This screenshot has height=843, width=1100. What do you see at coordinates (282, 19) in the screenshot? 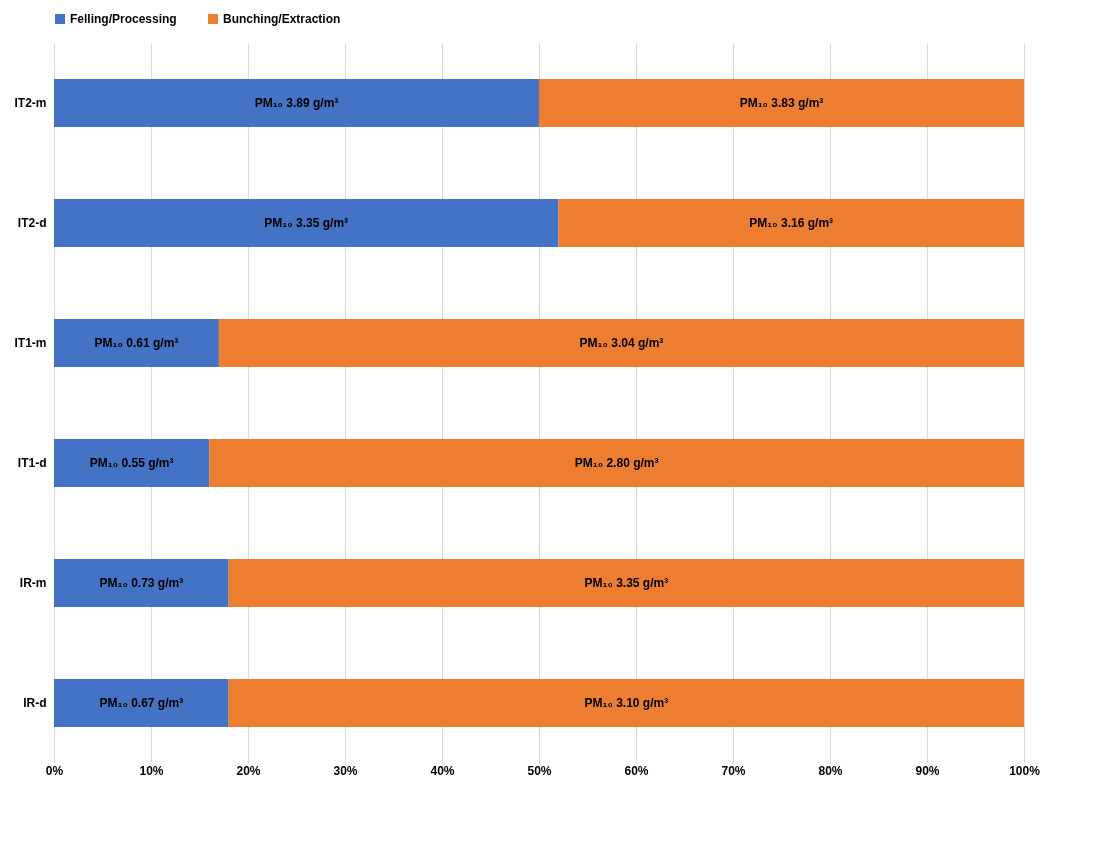
I see `legend-label: Bunching/Extraction` at bounding box center [282, 19].